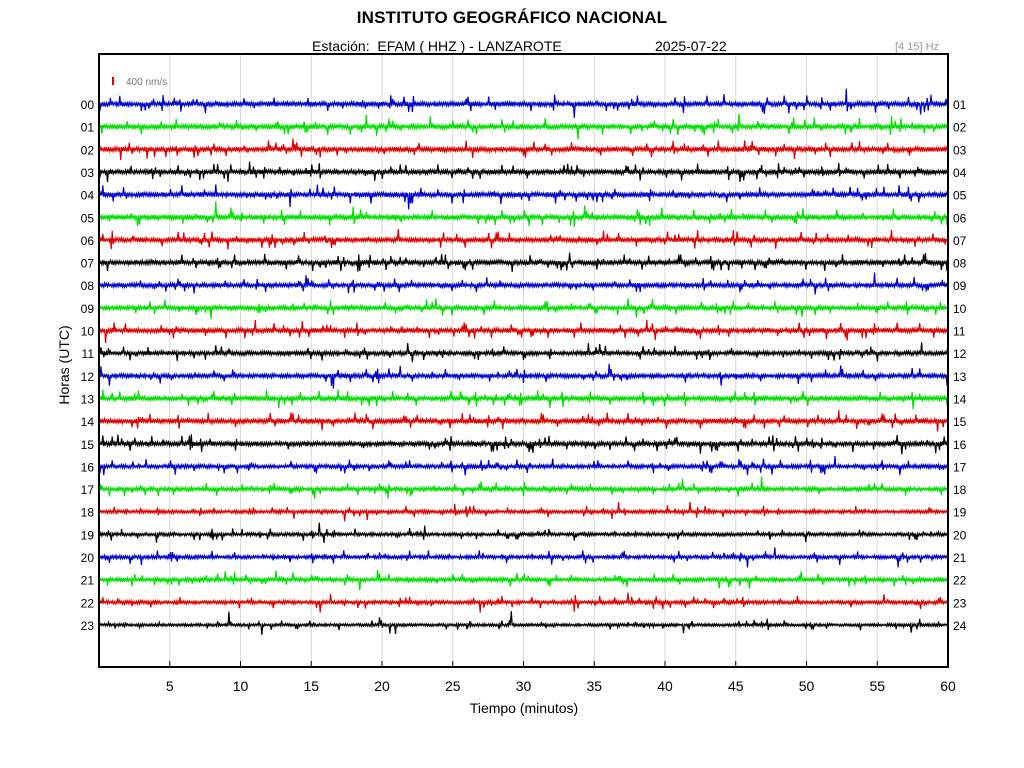 The height and width of the screenshot is (768, 1024). I want to click on hour-label-right: 08, so click(960, 264).